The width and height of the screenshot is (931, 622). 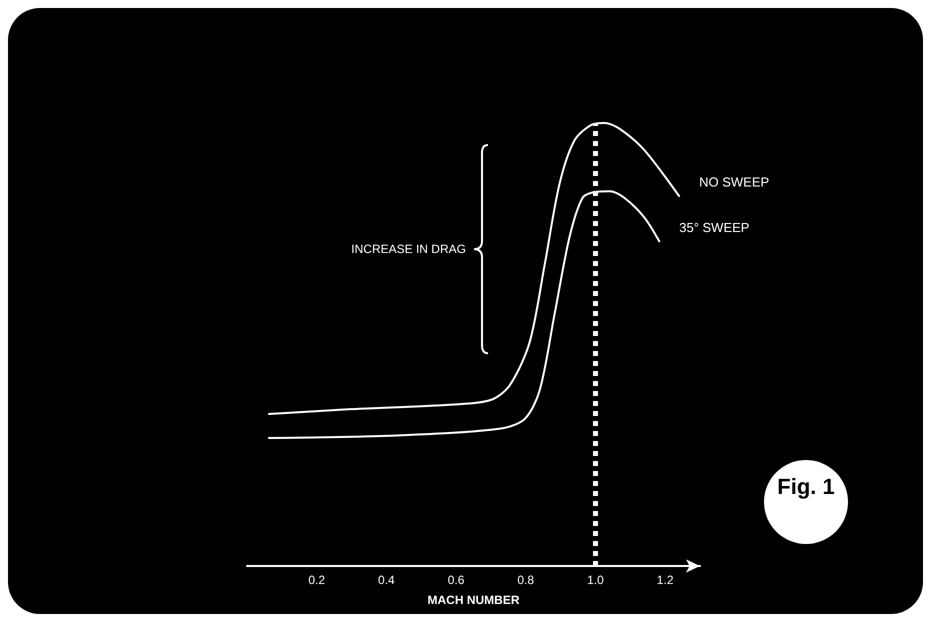 I want to click on annotation: INCREASE IN DRAG, so click(x=408, y=249).